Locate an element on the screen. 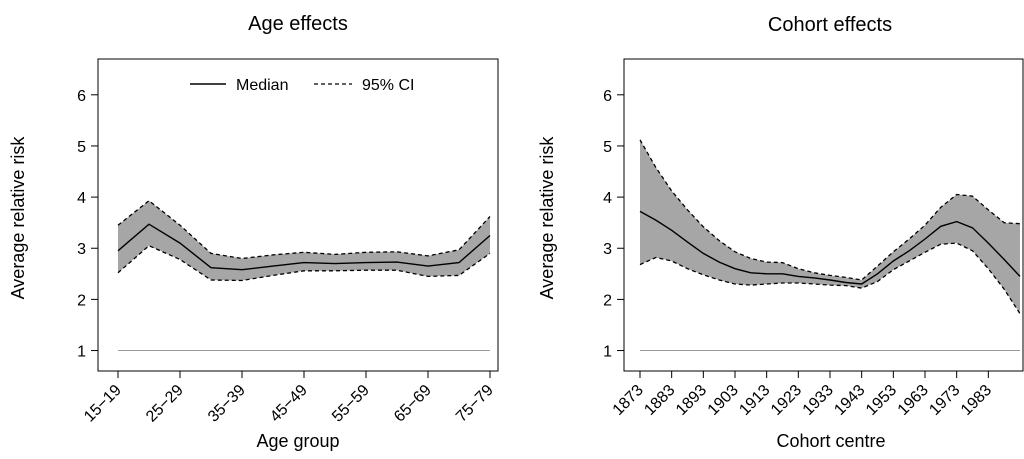 This screenshot has width=1024, height=459. x-tick-label: 1963 is located at coordinates (913, 400).